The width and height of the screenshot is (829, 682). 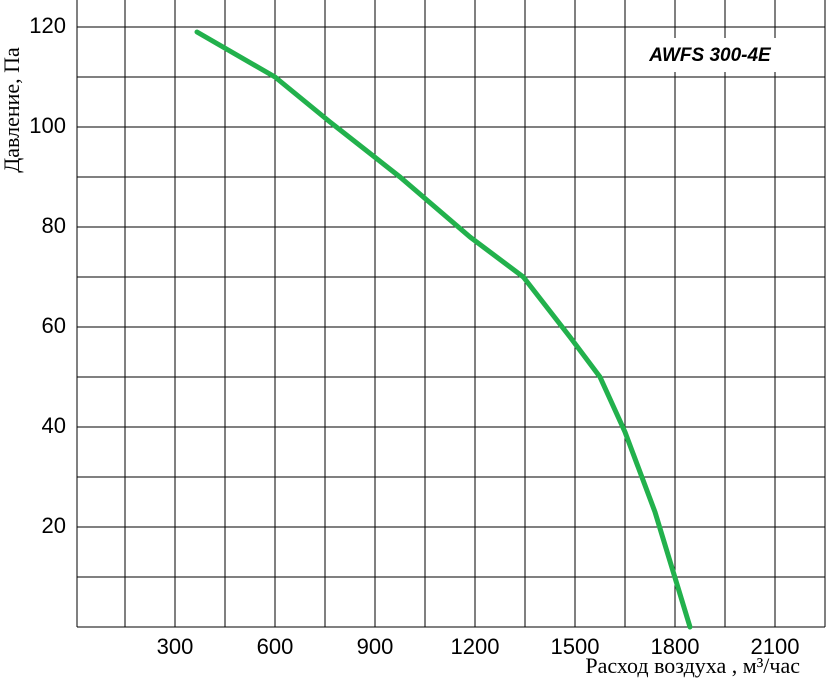 I want to click on title-box, so click(x=710, y=55).